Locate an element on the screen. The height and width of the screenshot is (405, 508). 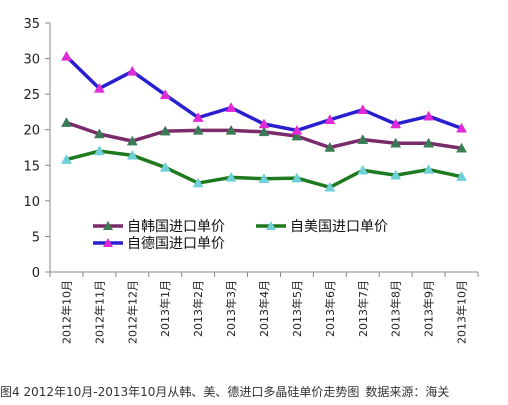
y-tick-label: 35 is located at coordinates (31, 24).